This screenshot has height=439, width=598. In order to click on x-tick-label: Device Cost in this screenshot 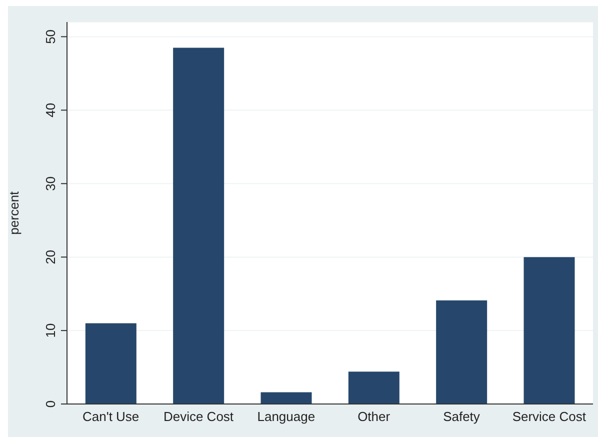, I will do `click(198, 416)`.